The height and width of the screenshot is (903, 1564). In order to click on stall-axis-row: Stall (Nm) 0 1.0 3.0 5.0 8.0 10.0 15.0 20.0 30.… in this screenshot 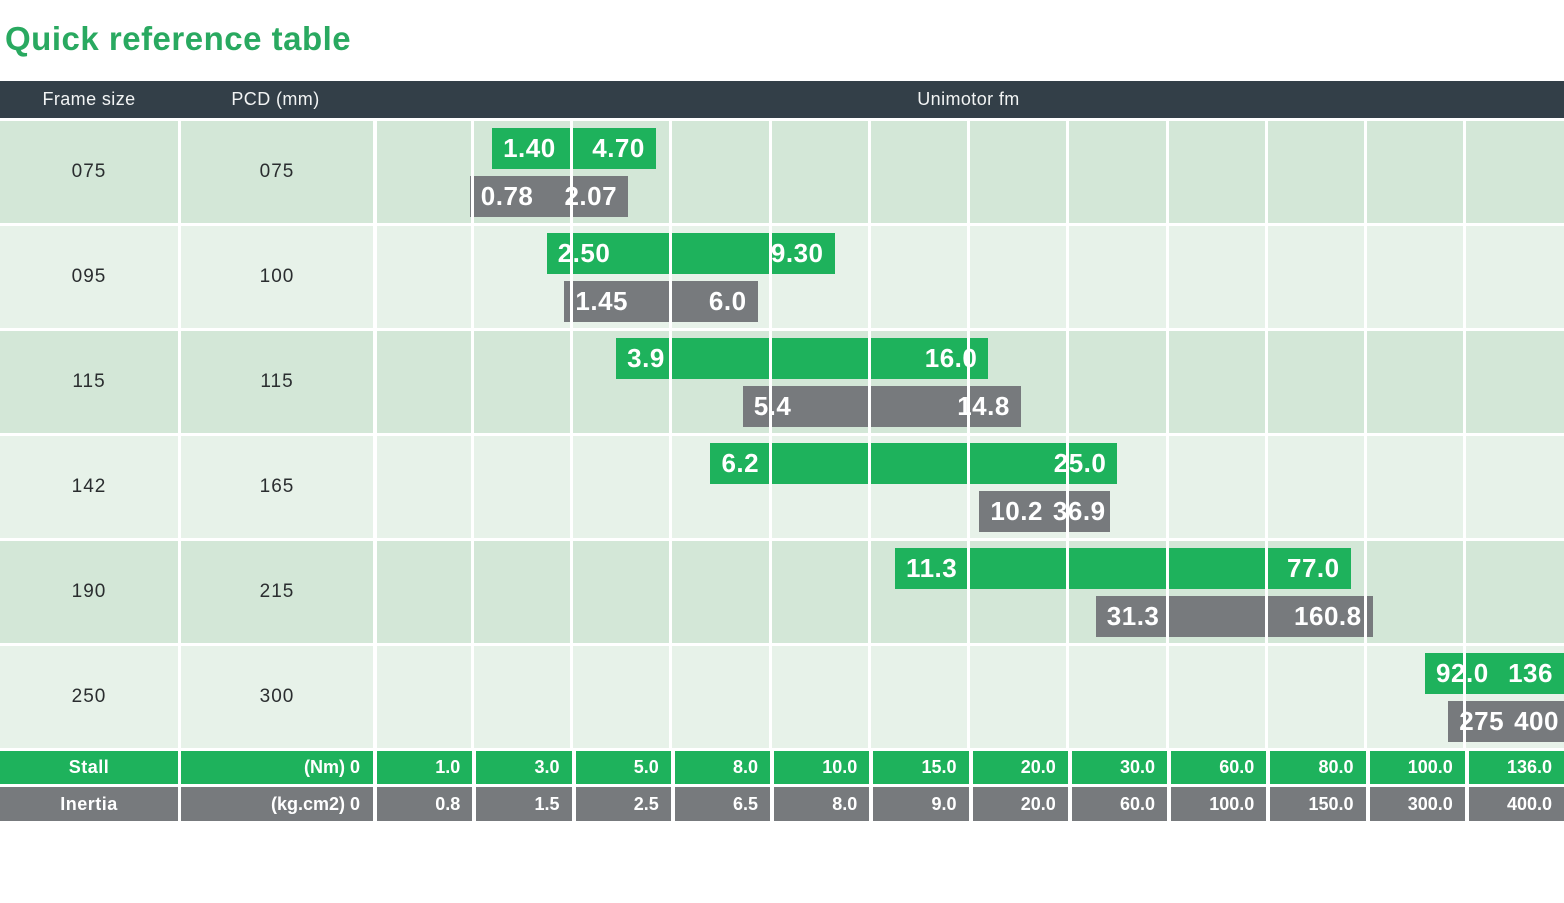, I will do `click(782, 767)`.